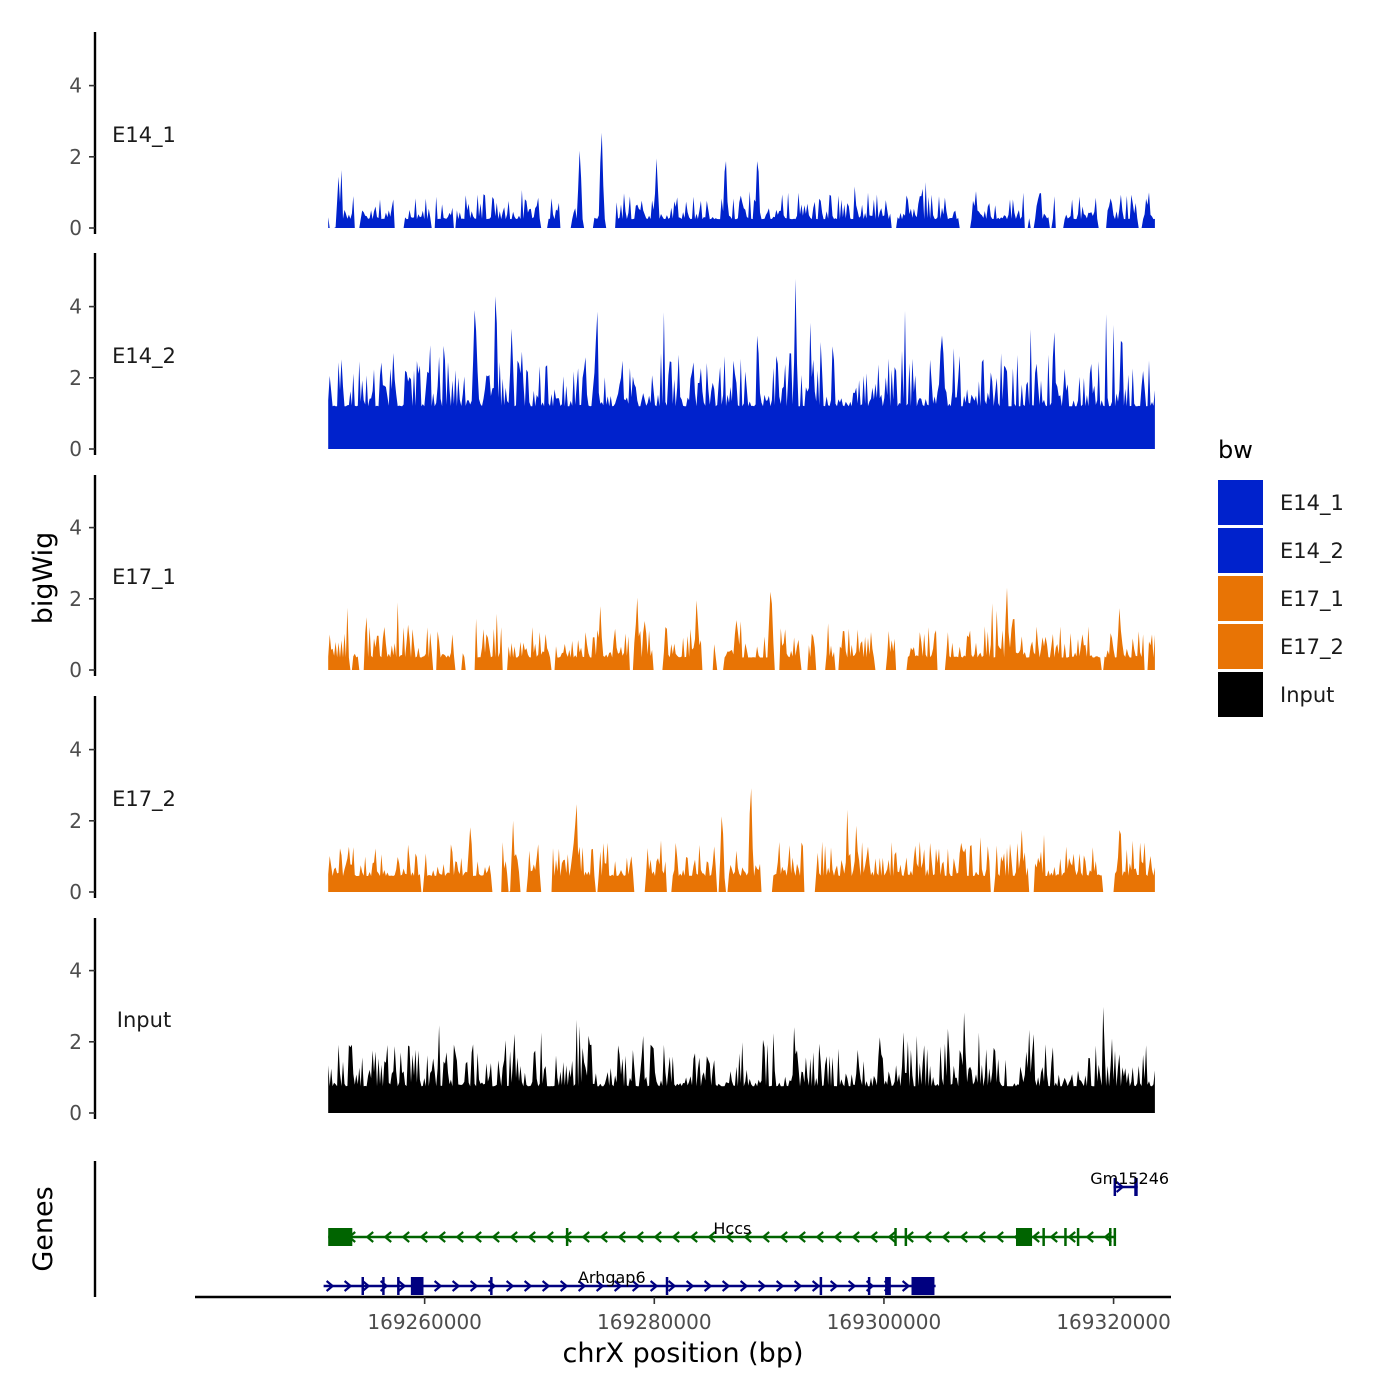 This screenshot has height=1400, width=1400. Describe the element at coordinates (144, 135) in the screenshot. I see `track-label-E14_1: E14_1` at that location.